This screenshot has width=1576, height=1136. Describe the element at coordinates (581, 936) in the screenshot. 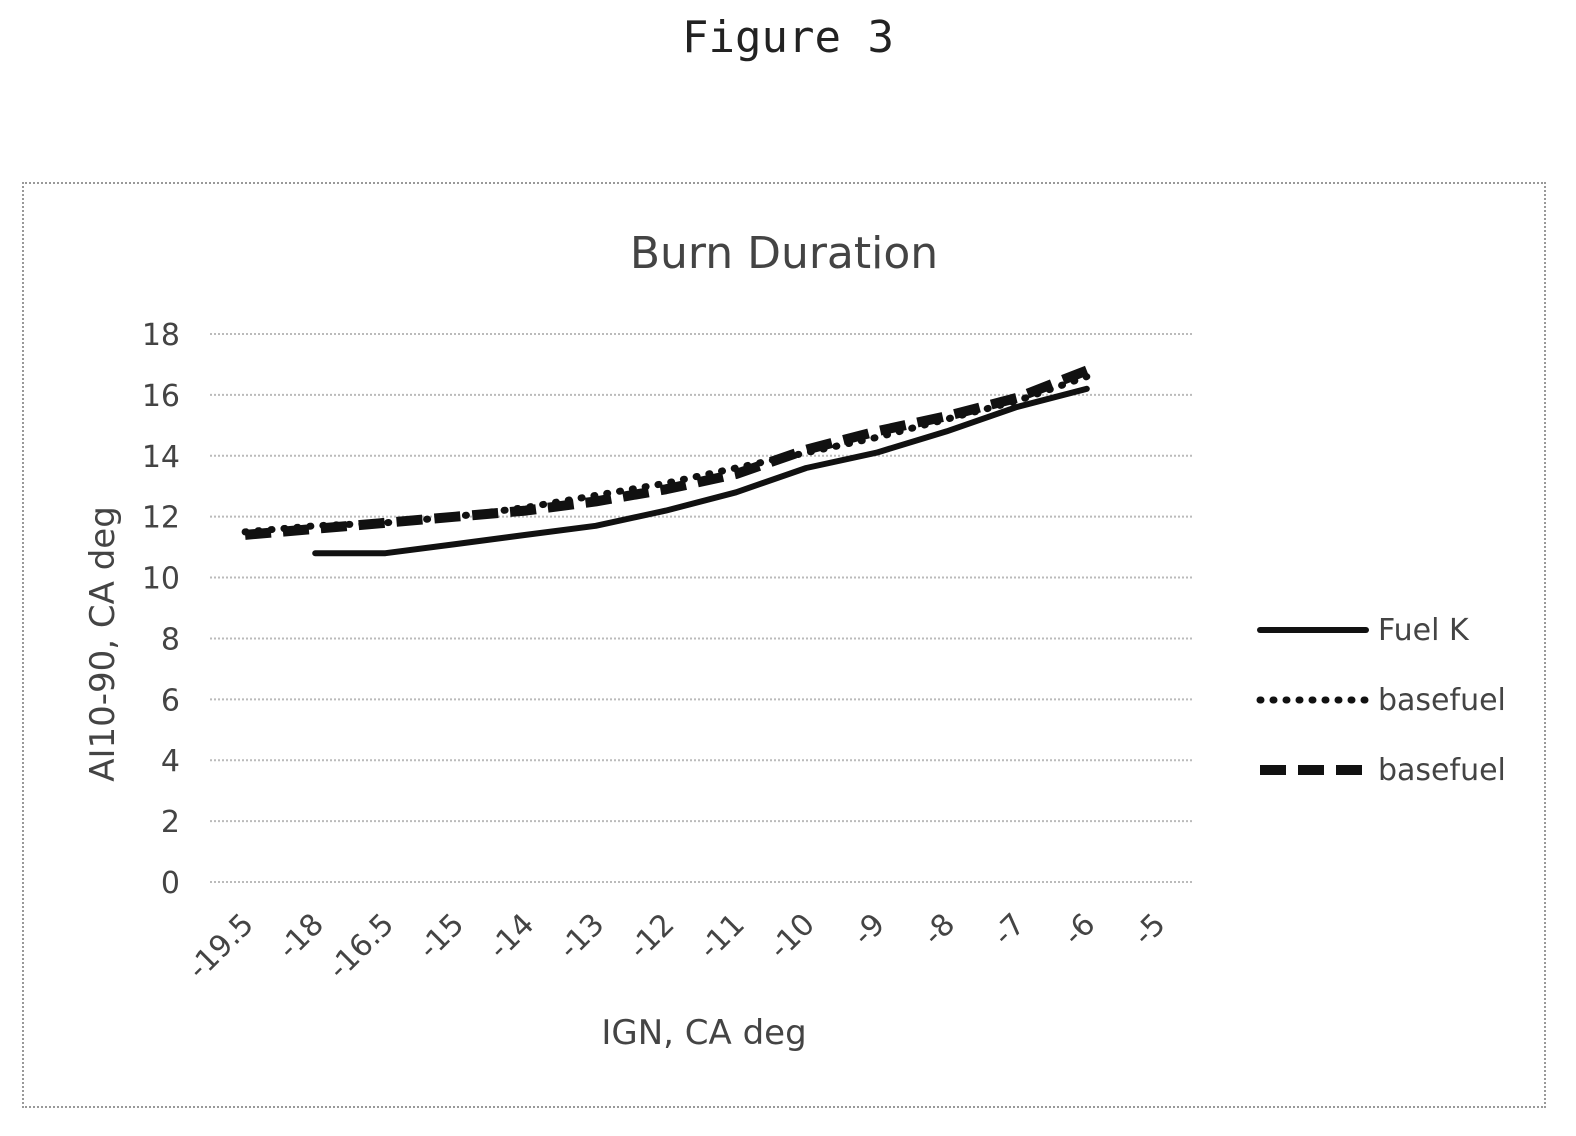

I see `x-tick-label: -13` at that location.